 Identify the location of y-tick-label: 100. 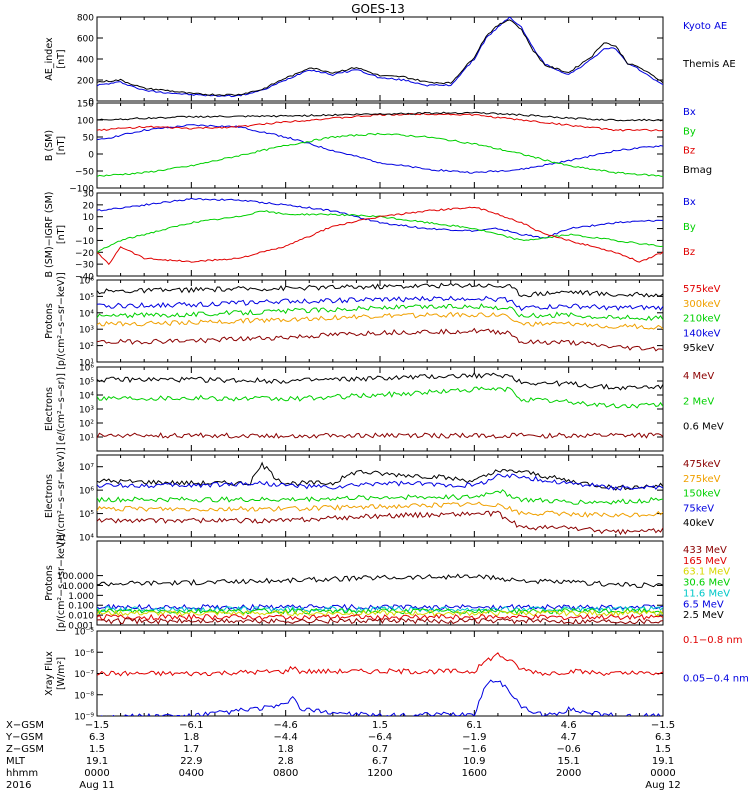
(85, 122).